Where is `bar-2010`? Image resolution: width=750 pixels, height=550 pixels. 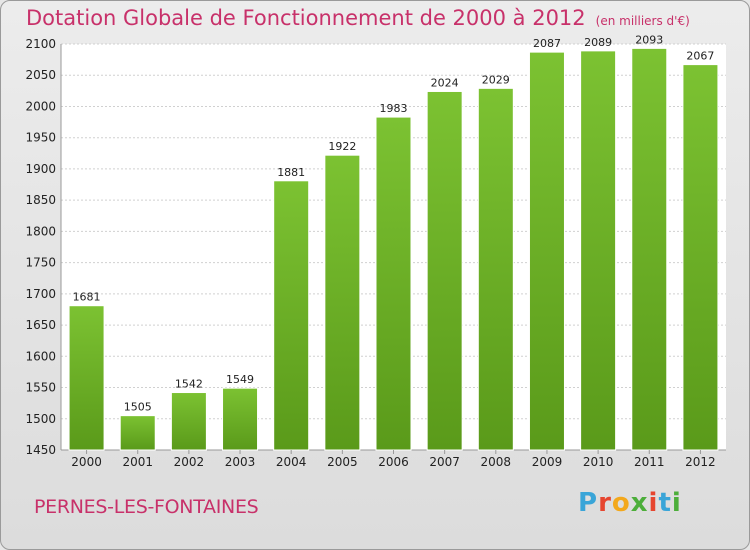
bar-2010 is located at coordinates (598, 250).